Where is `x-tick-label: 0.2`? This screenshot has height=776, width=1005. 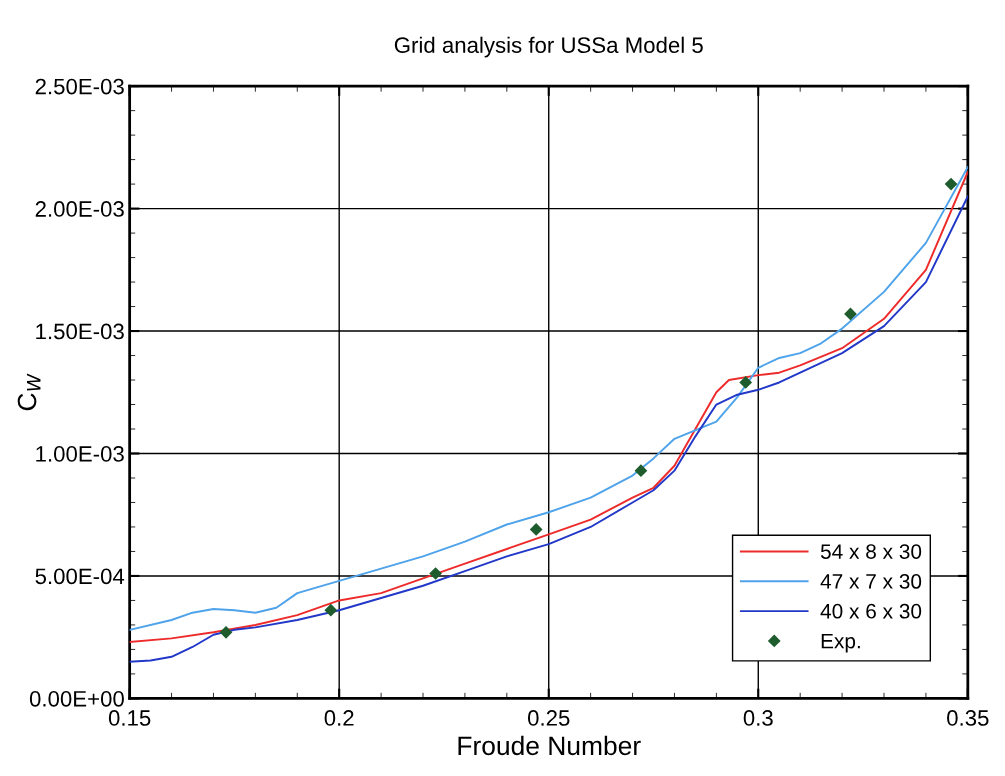 x-tick-label: 0.2 is located at coordinates (339, 718).